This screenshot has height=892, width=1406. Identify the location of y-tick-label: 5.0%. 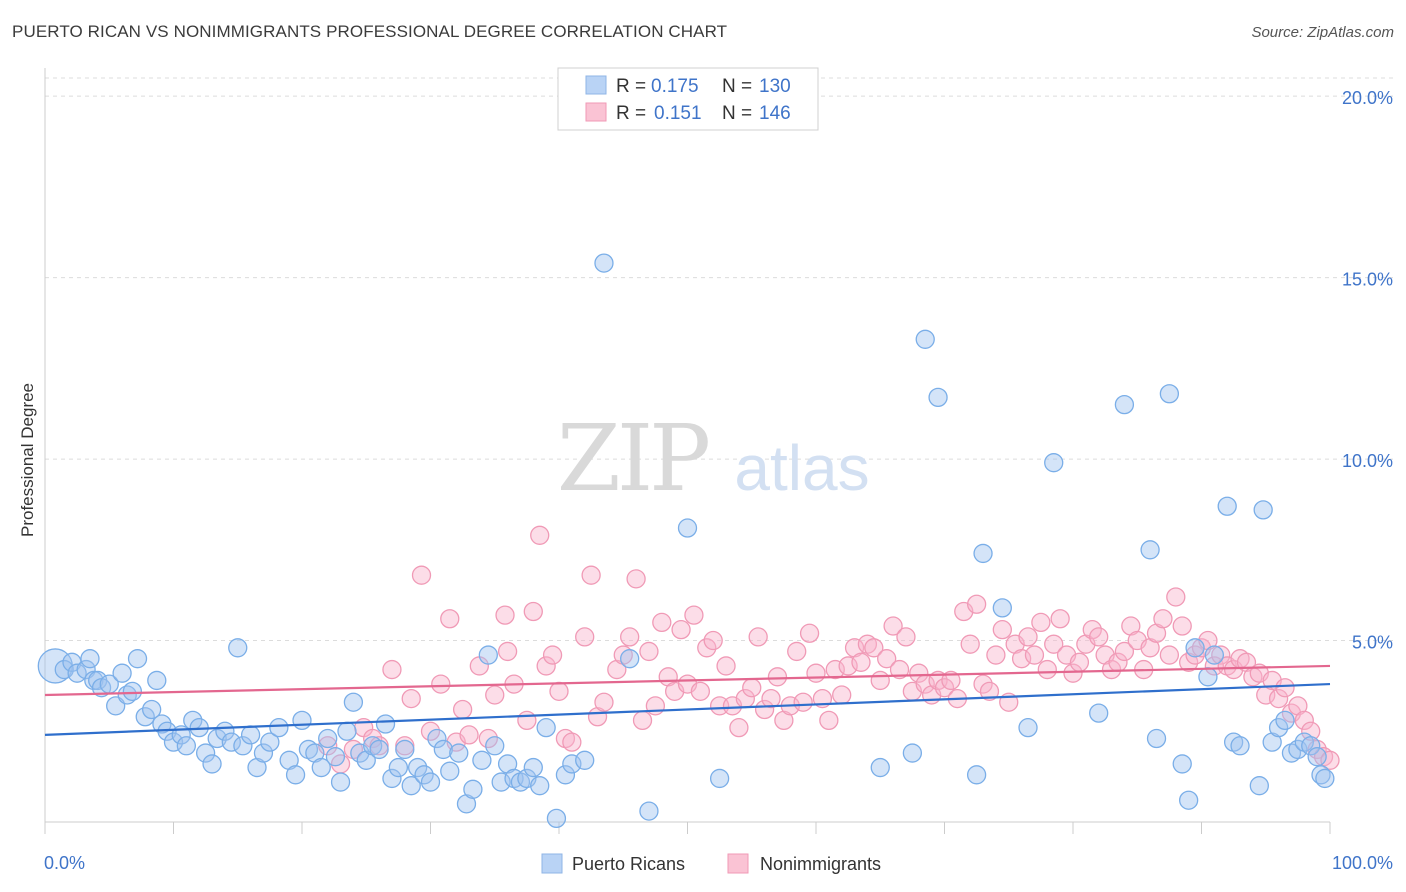
(1372, 643).